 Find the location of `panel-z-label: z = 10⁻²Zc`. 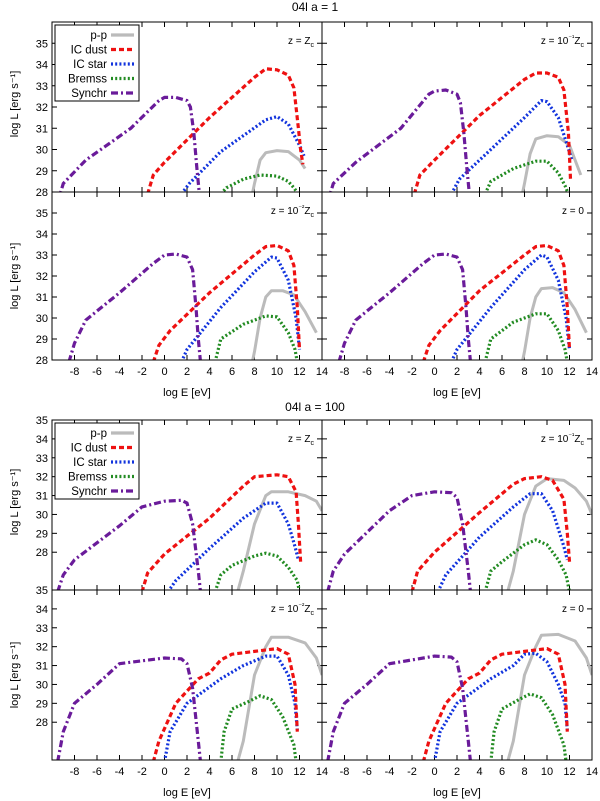

panel-z-label: z = 10⁻²Zc is located at coordinates (293, 610).